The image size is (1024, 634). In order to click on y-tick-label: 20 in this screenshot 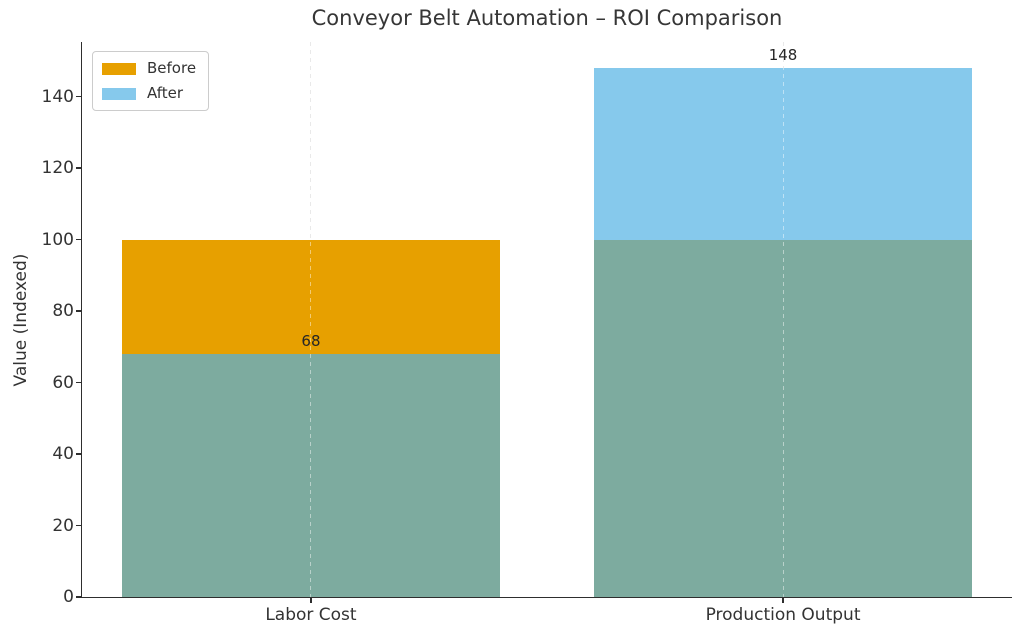, I will do `click(63, 525)`.